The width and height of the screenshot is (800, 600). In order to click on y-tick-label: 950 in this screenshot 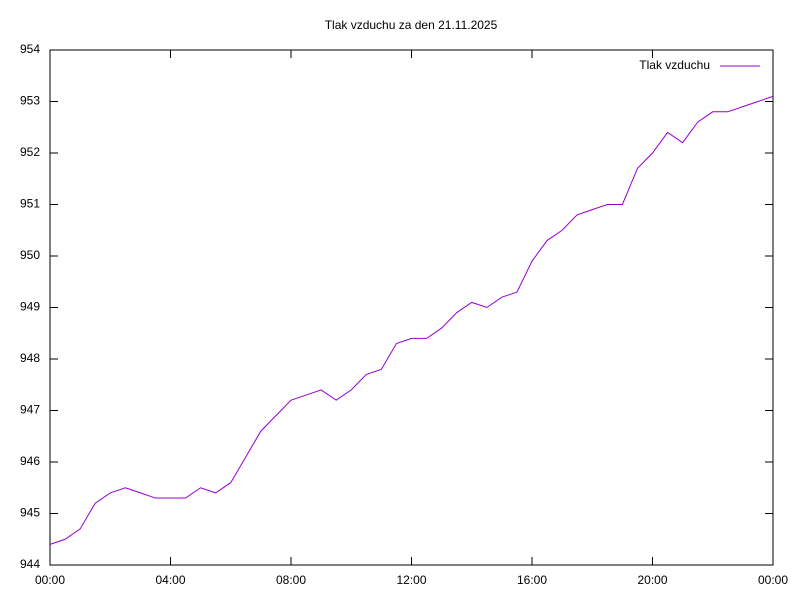, I will do `click(30, 255)`.